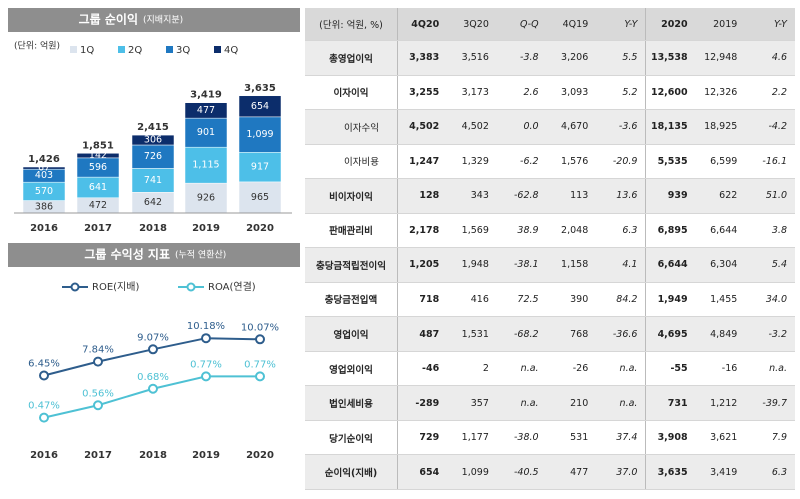 The height and width of the screenshot is (499, 800). I want to click on table-cell: 4,502, so click(422, 127).